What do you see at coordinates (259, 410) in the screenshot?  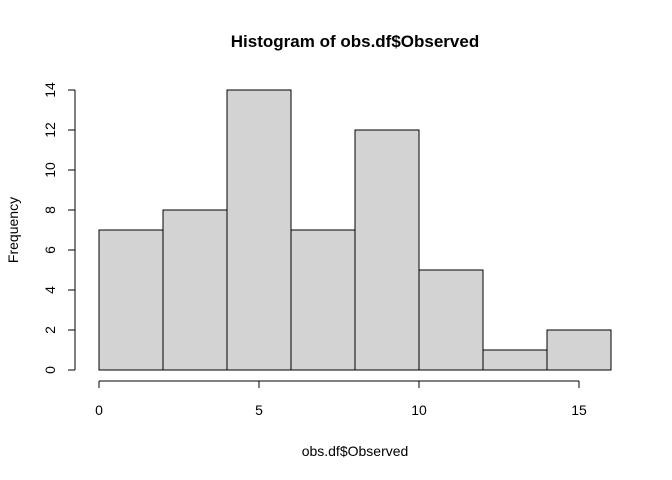 I see `x-tick-label: 5` at bounding box center [259, 410].